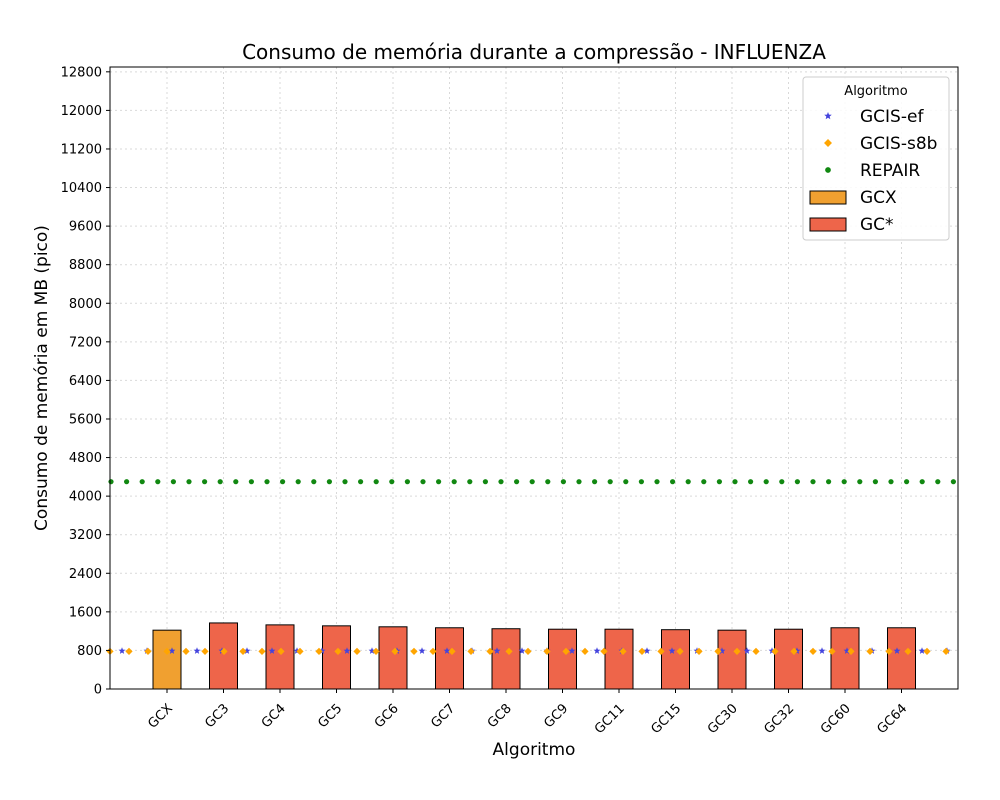 The image size is (1000, 800). I want to click on y-tick-label: 8000, so click(85, 304).